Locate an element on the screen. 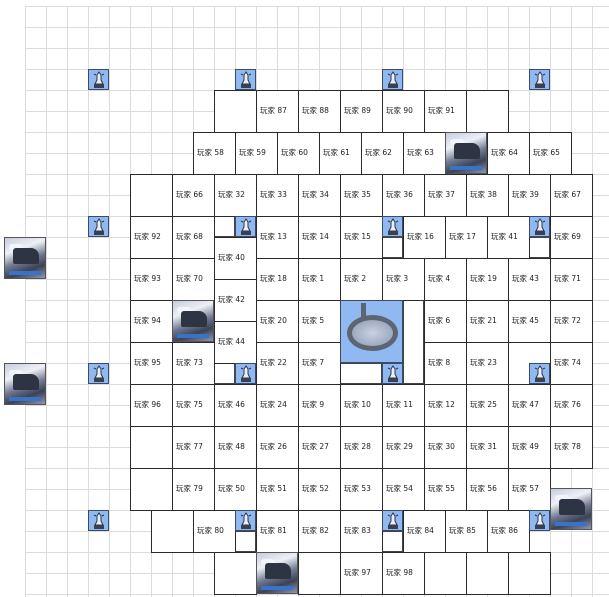 The image size is (609, 597). player-tile: 玩家 89 is located at coordinates (361, 111).